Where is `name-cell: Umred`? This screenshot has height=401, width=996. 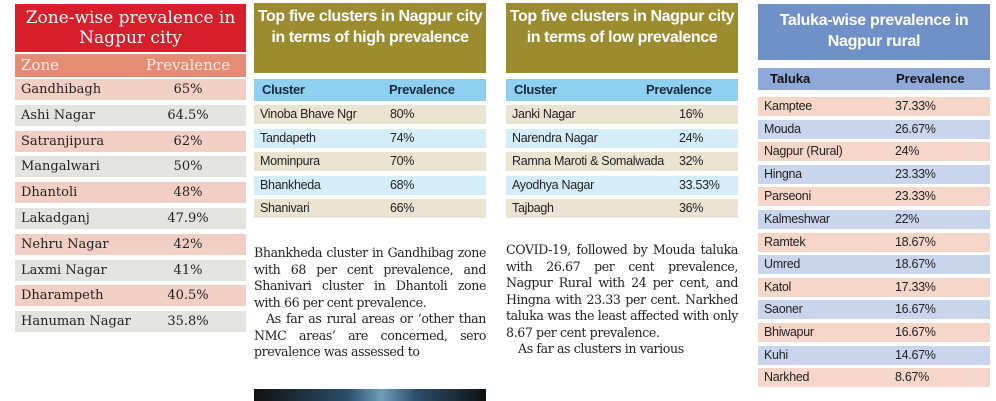 name-cell: Umred is located at coordinates (782, 264).